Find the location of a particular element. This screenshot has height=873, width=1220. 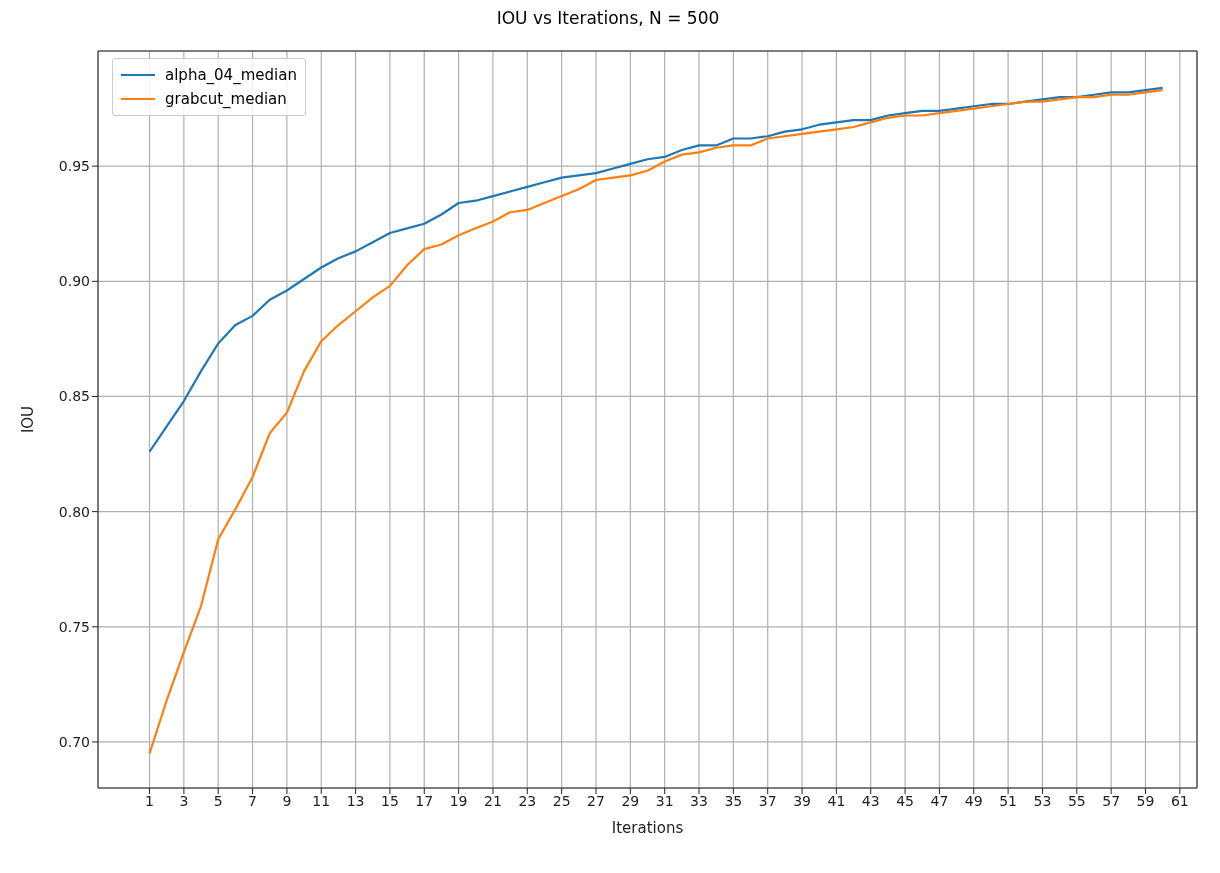

x-tick-label: 59 is located at coordinates (1145, 800).